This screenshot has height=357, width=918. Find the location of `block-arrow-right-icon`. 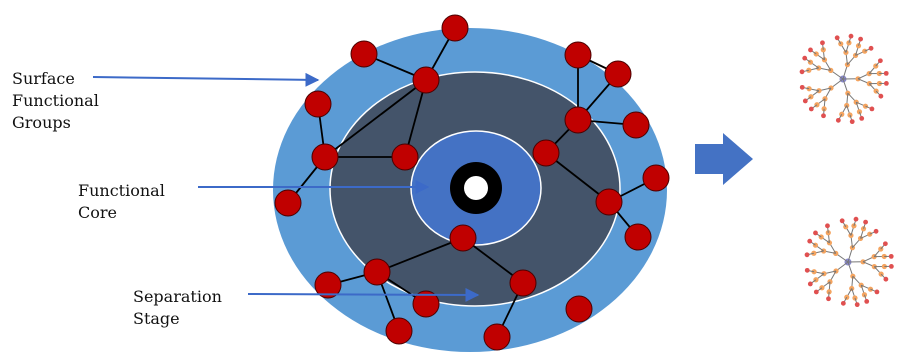

block-arrow-right-icon is located at coordinates (724, 159).